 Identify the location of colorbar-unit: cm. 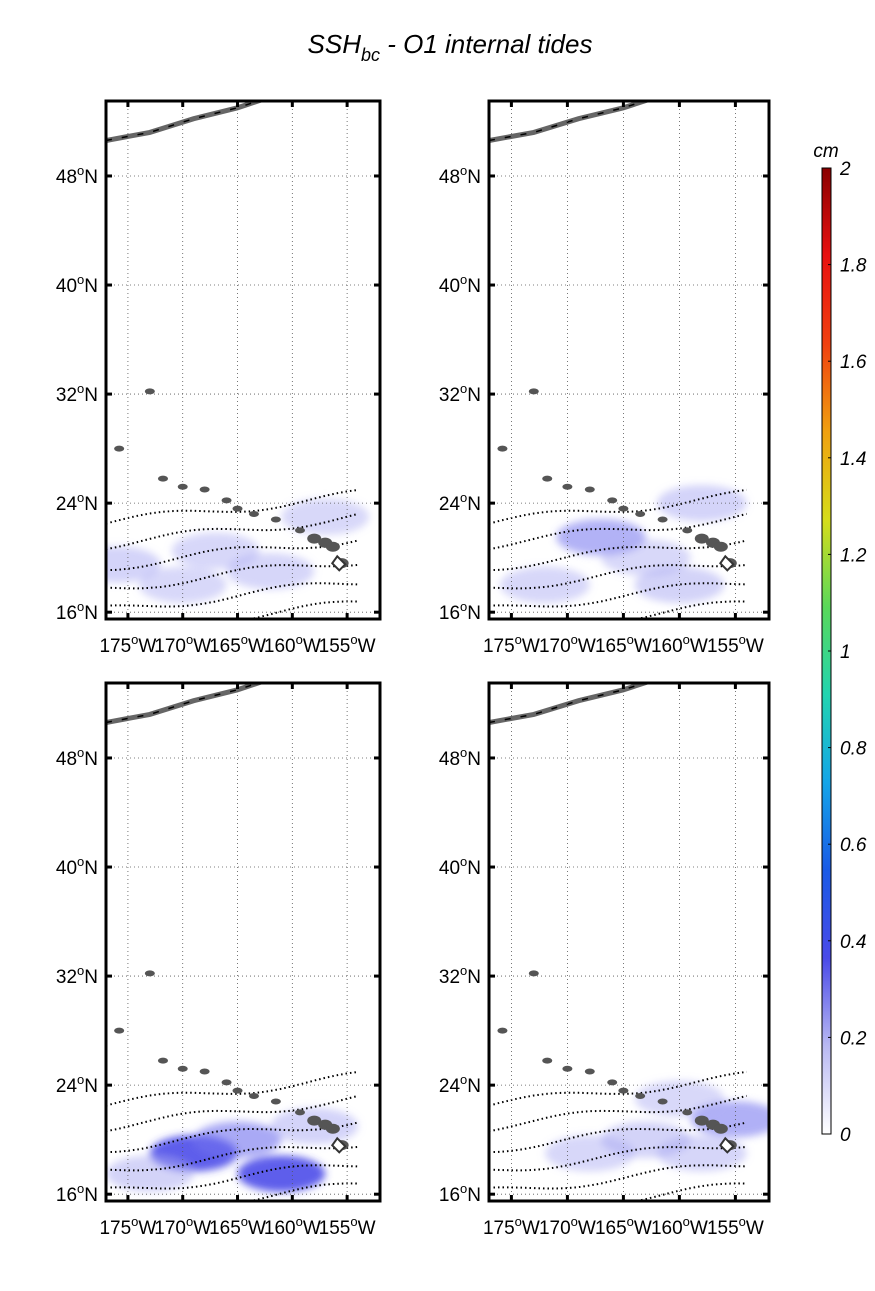
(825, 151).